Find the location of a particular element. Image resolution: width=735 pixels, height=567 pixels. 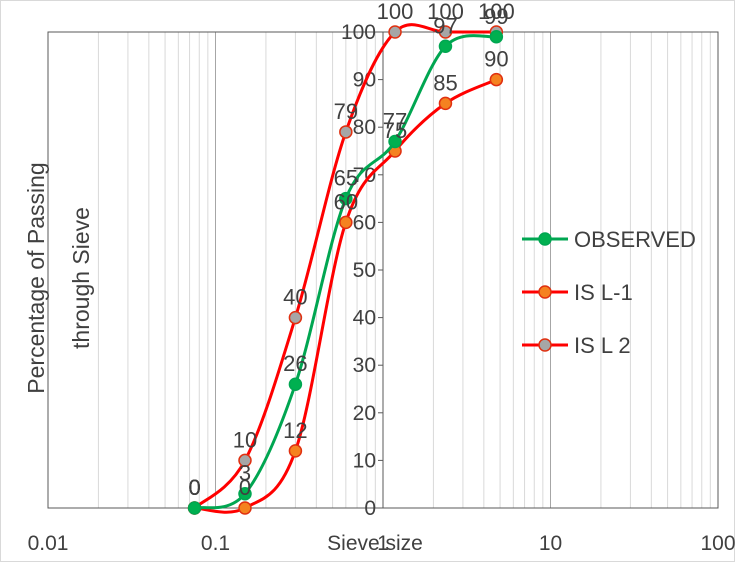

y-tick-label: 0 is located at coordinates (370, 508).